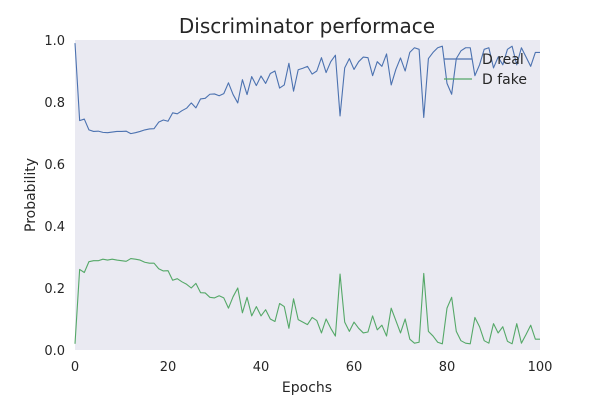 The image size is (600, 404). Describe the element at coordinates (312, 367) in the screenshot. I see `x-axis-ticks: 0 20 40 60 80 100` at that location.